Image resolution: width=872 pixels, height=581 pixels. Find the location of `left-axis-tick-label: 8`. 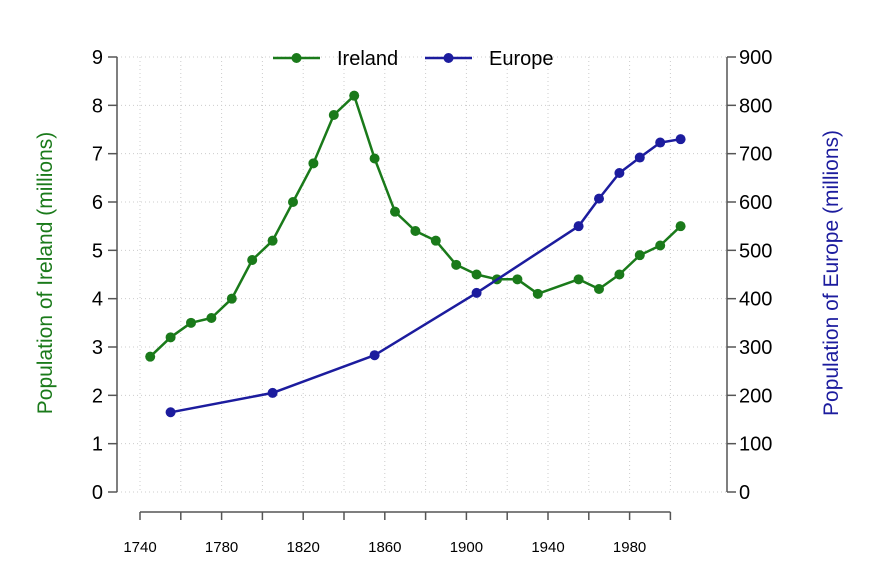

left-axis-tick-label: 8 is located at coordinates (97, 106).